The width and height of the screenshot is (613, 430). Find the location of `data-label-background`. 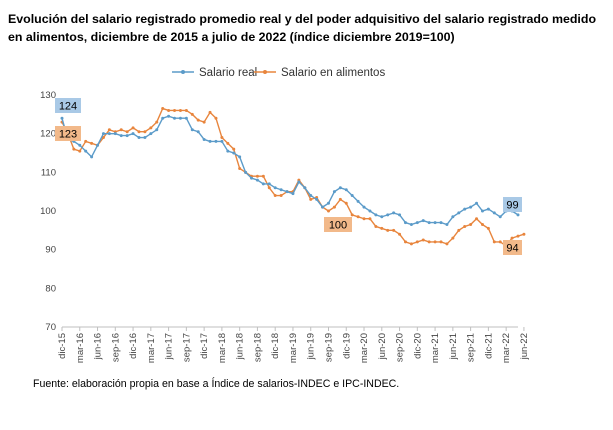

data-label-background is located at coordinates (338, 224).